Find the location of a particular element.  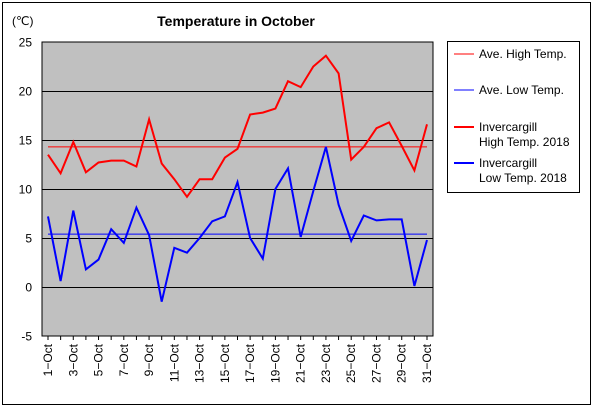

legend-label-3-line-2: High Temp. 2018 is located at coordinates (524, 142).